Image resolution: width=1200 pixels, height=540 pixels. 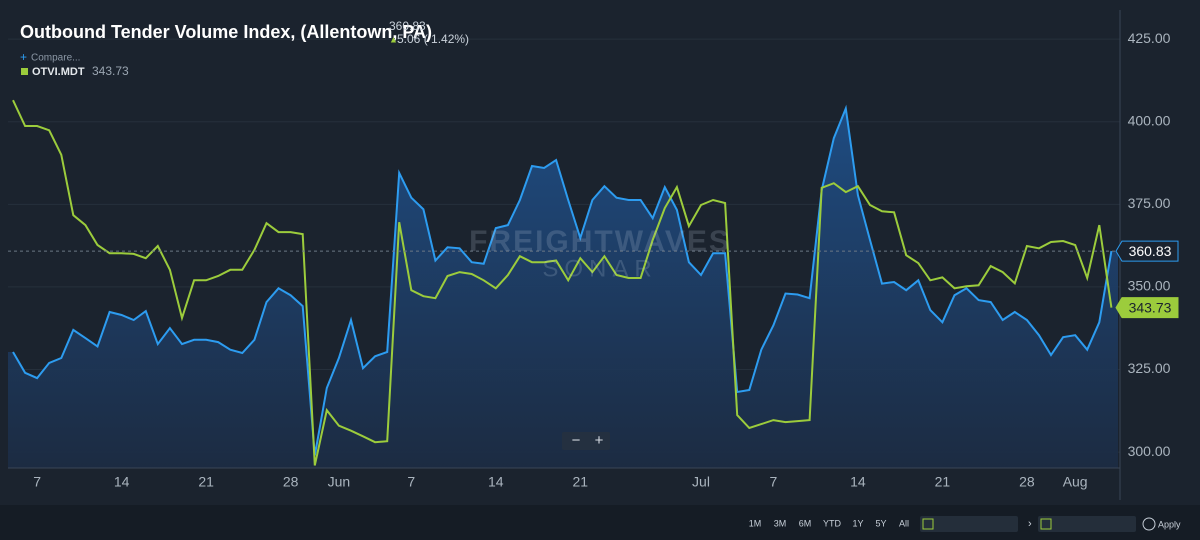 What do you see at coordinates (1087, 524) in the screenshot?
I see `date-to` at bounding box center [1087, 524].